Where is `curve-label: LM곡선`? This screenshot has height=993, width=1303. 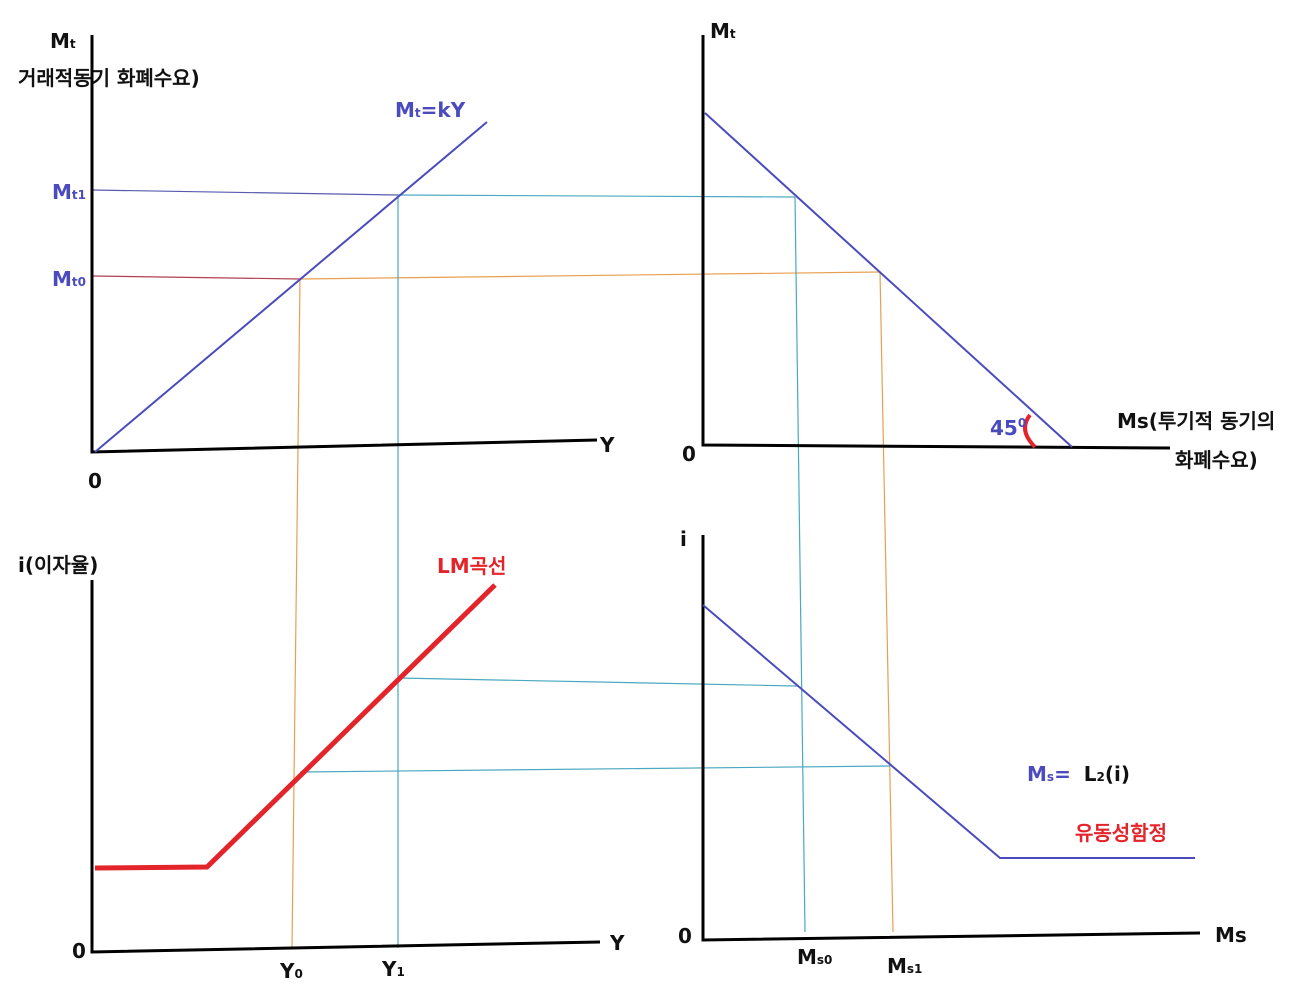
curve-label: LM곡선 is located at coordinates (471, 566).